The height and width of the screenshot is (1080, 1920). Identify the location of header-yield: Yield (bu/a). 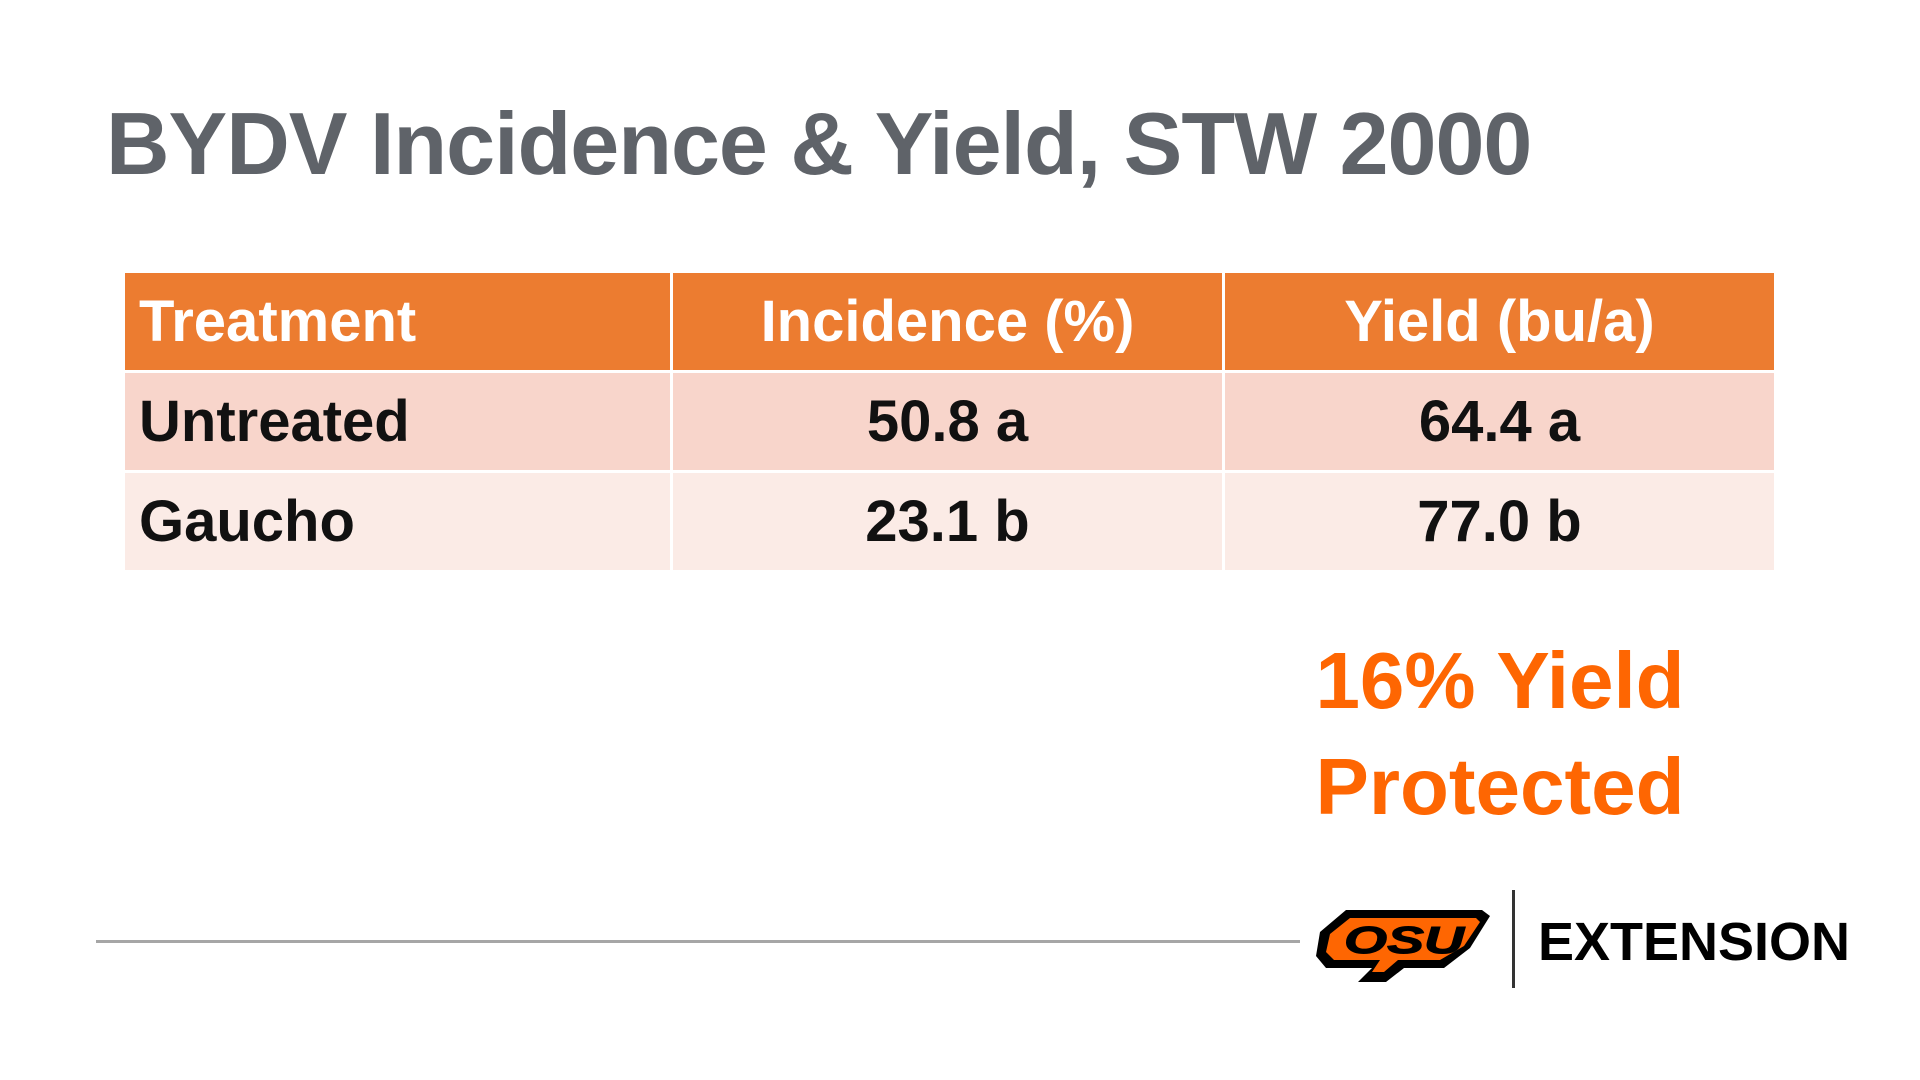
(1499, 321).